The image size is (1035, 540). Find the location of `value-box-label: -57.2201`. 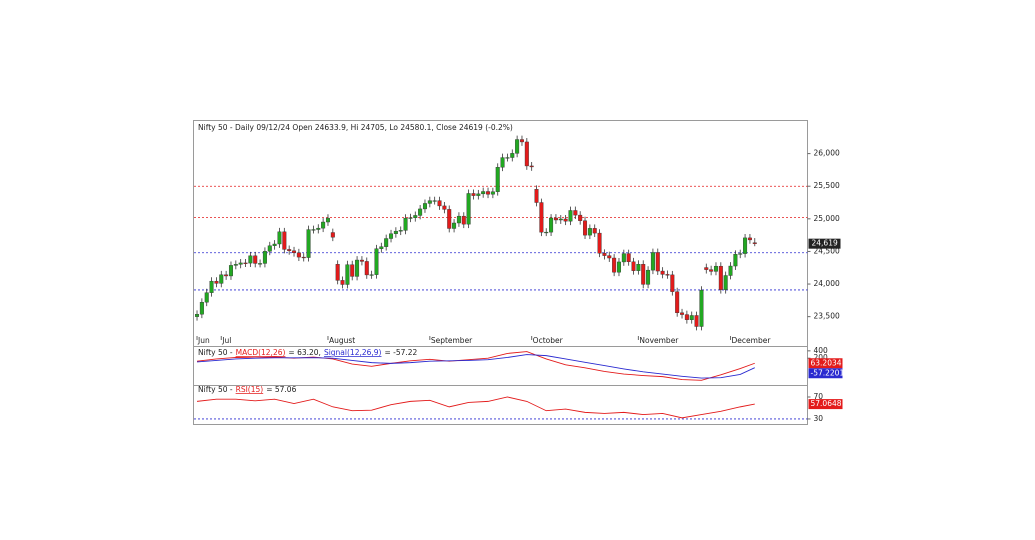

value-box-label: -57.2201 is located at coordinates (828, 372).